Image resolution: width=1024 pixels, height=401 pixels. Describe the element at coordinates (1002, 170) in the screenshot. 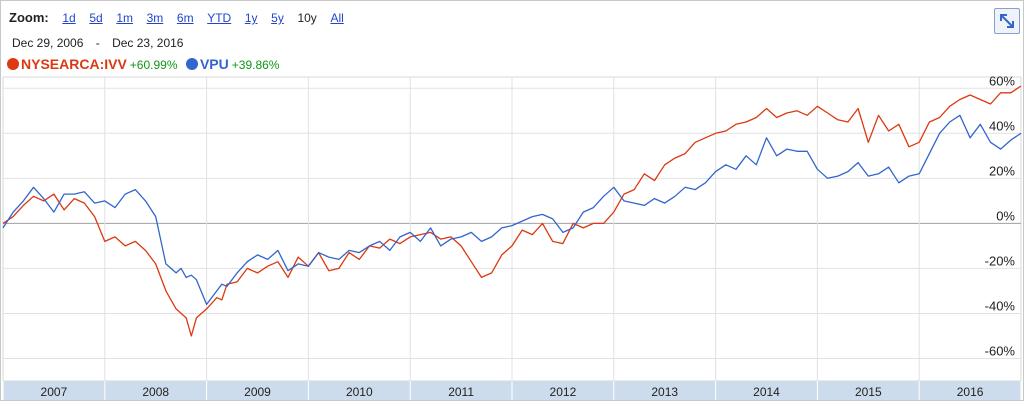

I see `y-tick-label: 20%` at that location.